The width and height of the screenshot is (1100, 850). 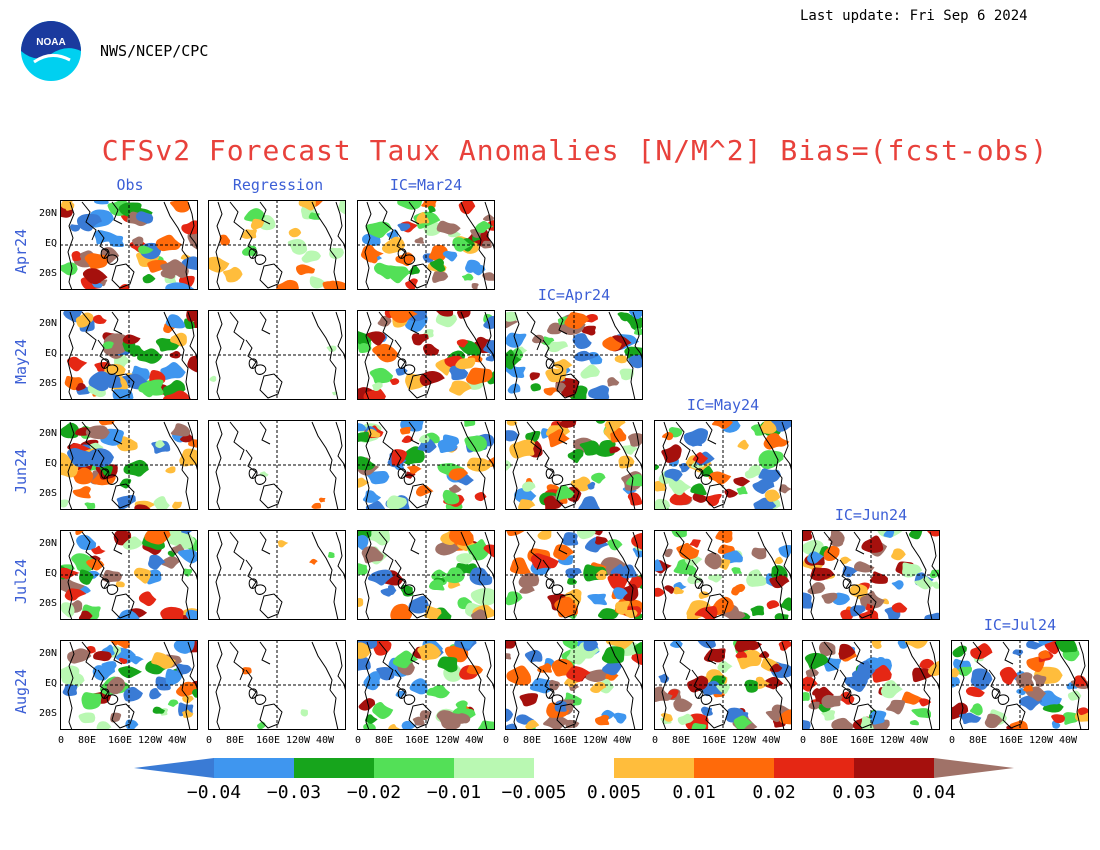 I want to click on row-header-aug24: Aug24, so click(x=21, y=691).